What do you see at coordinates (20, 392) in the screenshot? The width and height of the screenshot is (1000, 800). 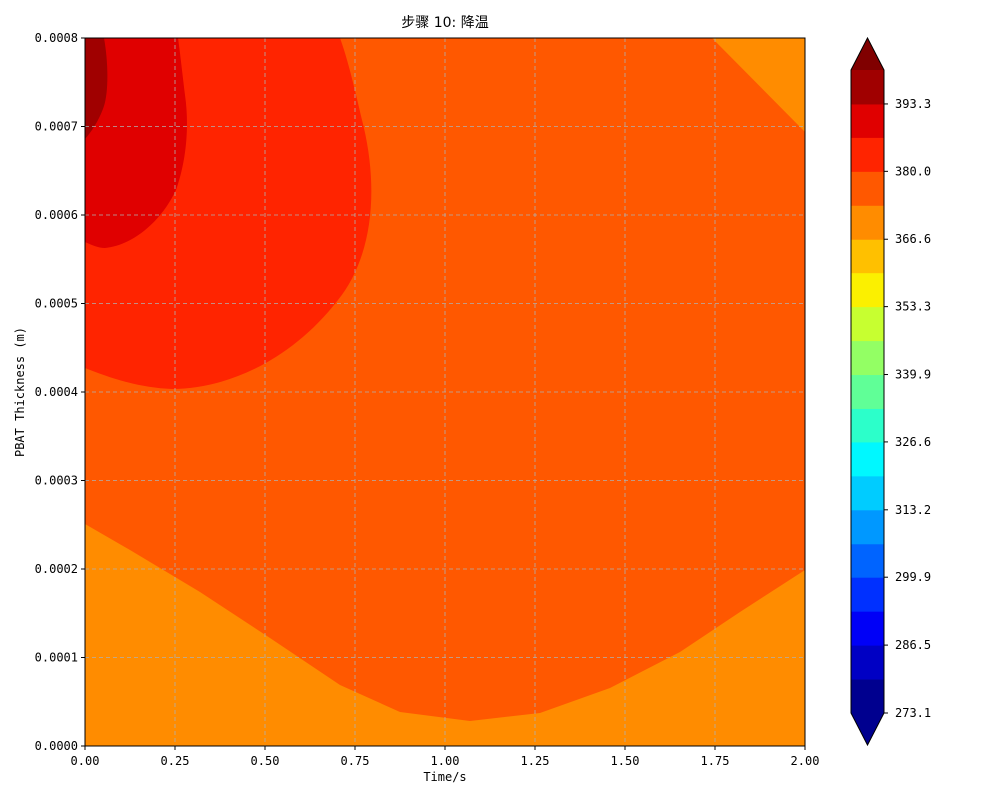 I see `y-axis-label: PBAT Thickness (m)` at bounding box center [20, 392].